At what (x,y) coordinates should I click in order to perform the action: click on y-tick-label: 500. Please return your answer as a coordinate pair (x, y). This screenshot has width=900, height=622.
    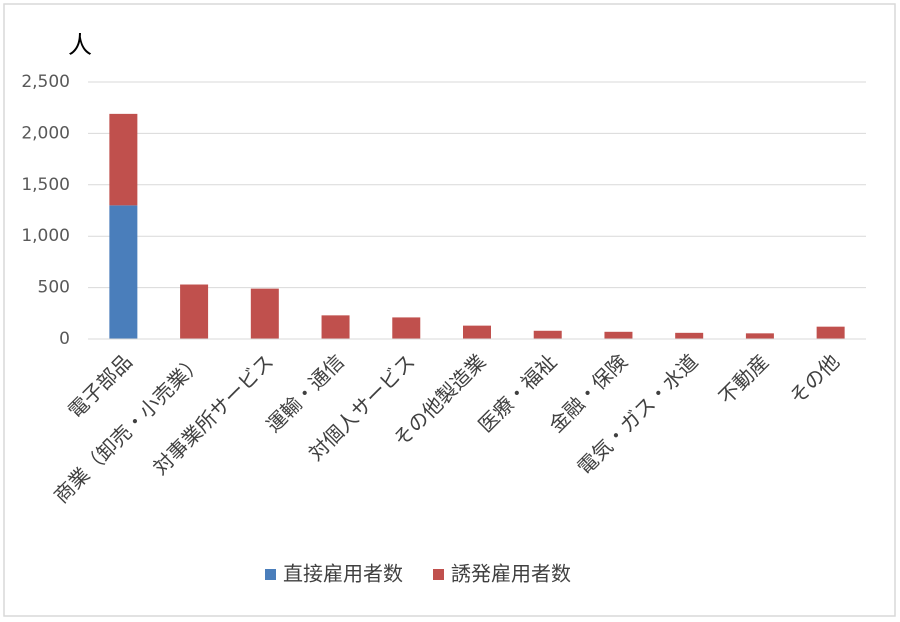
    Looking at the image, I should click on (54, 288).